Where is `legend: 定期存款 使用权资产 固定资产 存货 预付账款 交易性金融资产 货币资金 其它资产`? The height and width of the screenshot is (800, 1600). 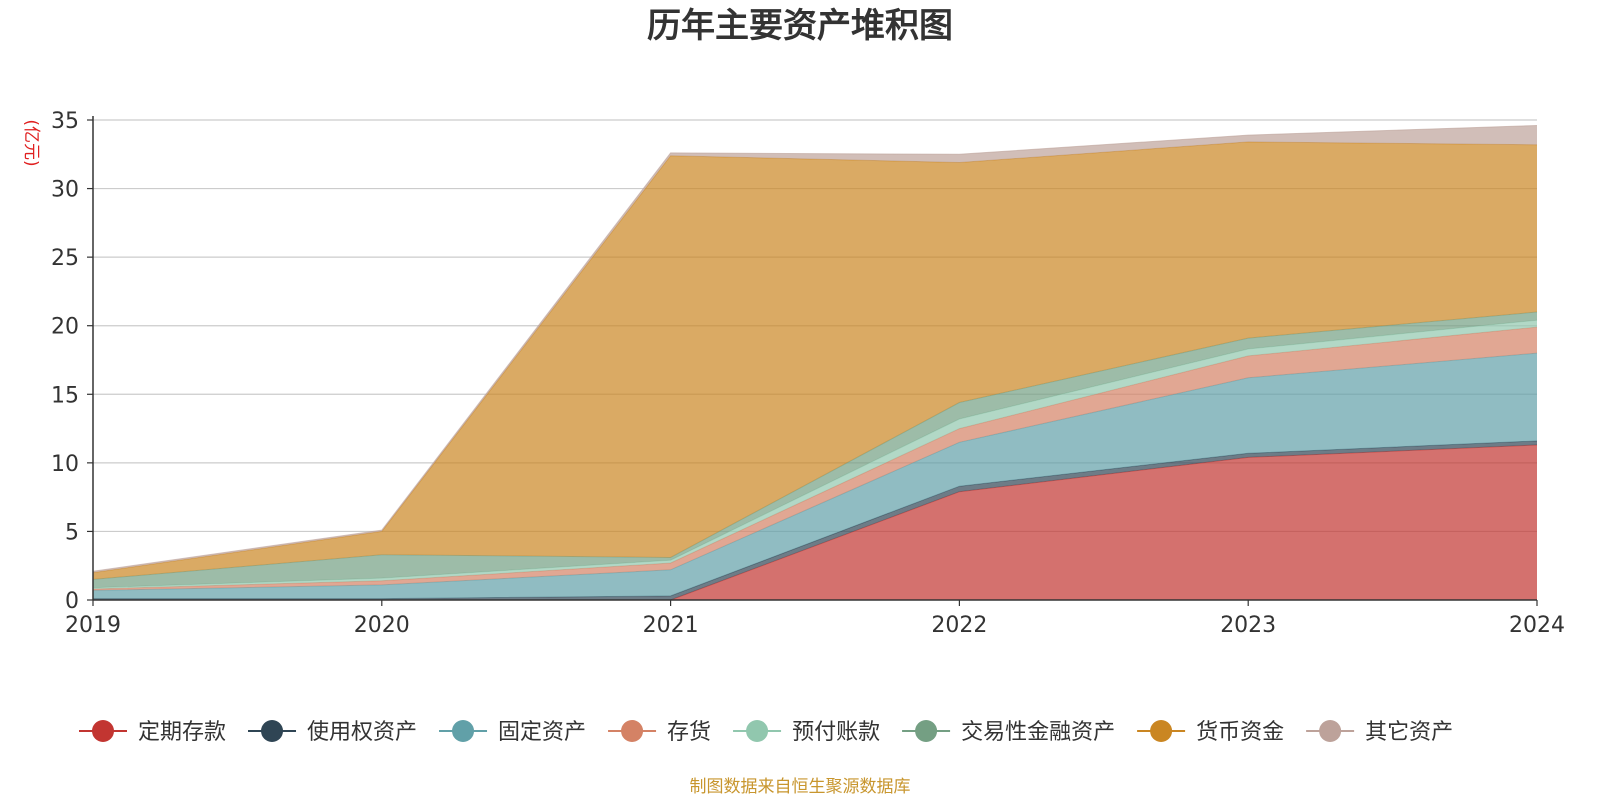
legend: 定期存款 使用权资产 固定资产 存货 预付账款 交易性金融资产 货币资金 其它资产 is located at coordinates (766, 732).